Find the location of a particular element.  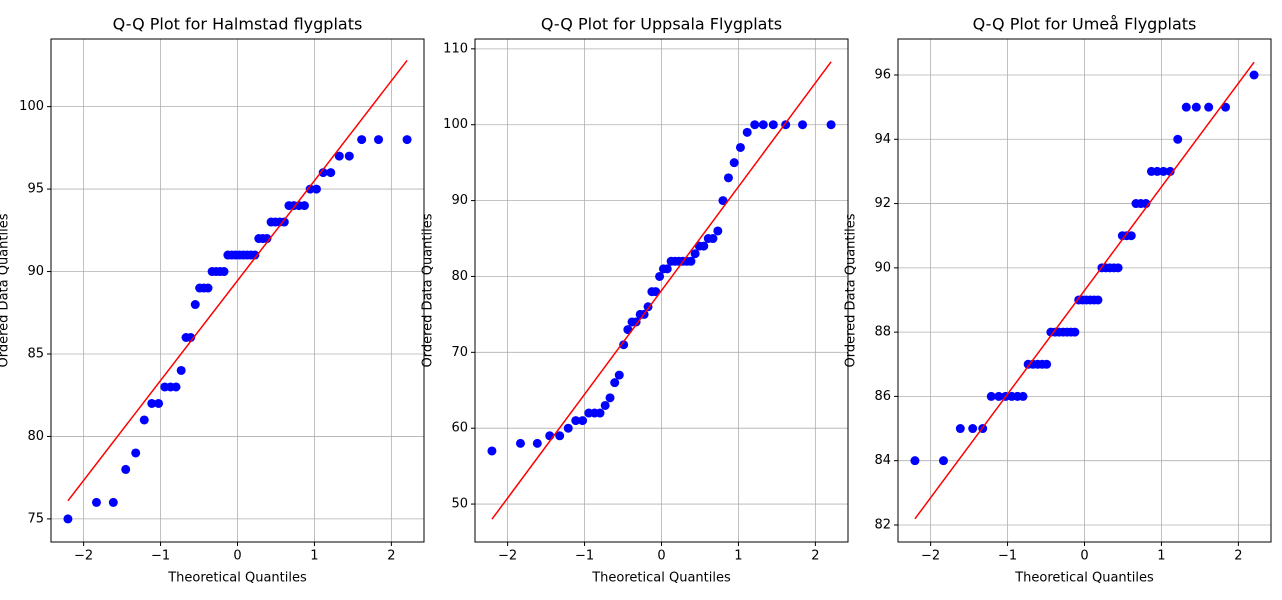

y-tick-label: 82 is located at coordinates (882, 524).